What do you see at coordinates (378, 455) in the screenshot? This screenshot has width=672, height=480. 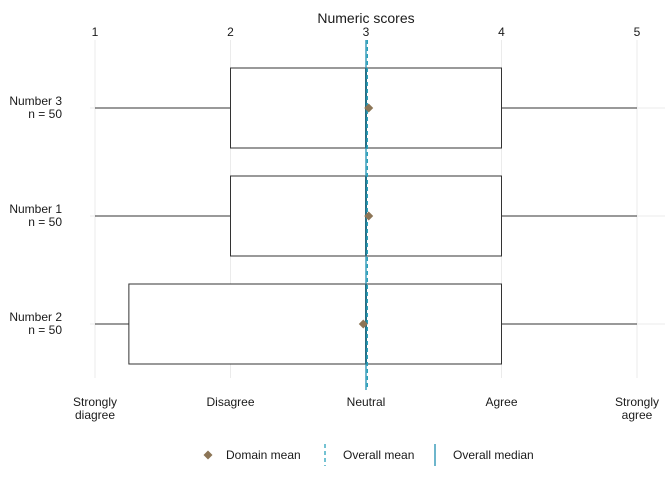 I see `legend-label: Overall mean` at bounding box center [378, 455].